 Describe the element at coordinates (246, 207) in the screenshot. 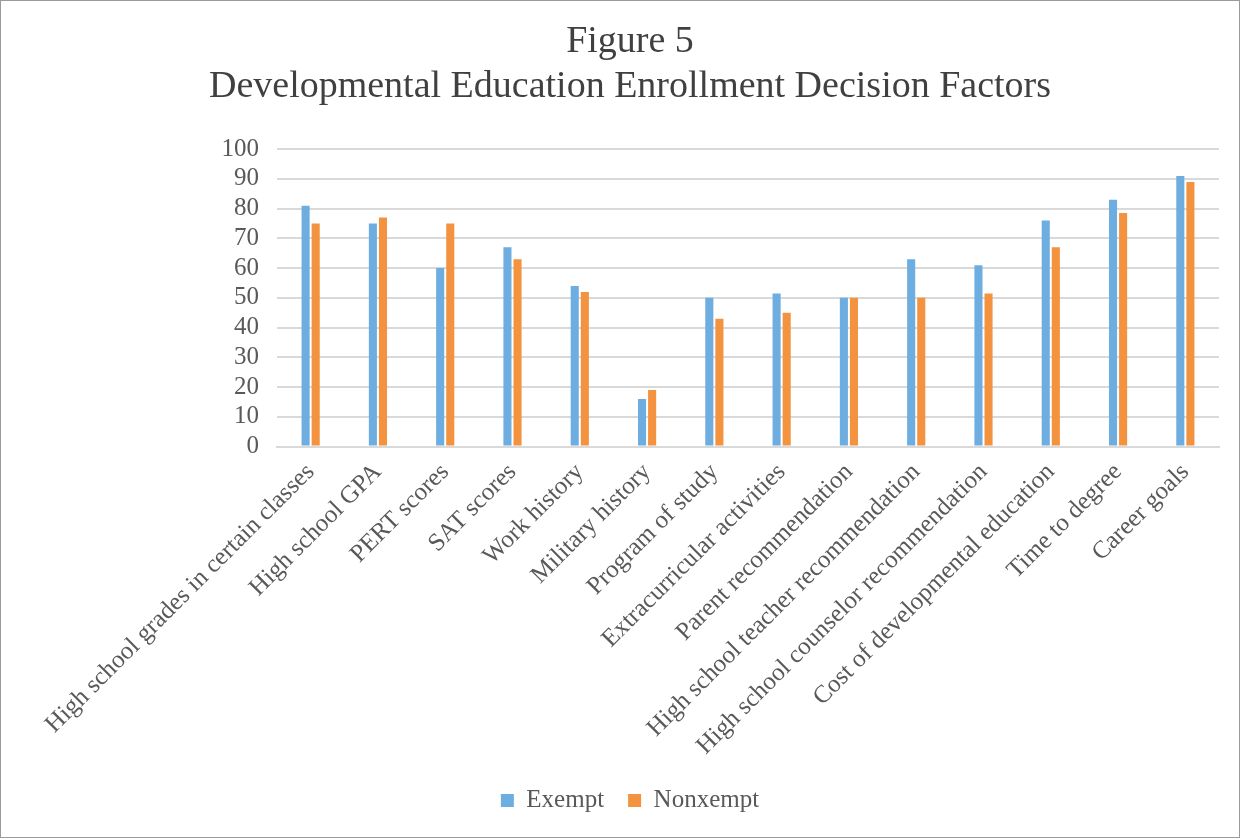

I see `y-tick-label: 80` at that location.